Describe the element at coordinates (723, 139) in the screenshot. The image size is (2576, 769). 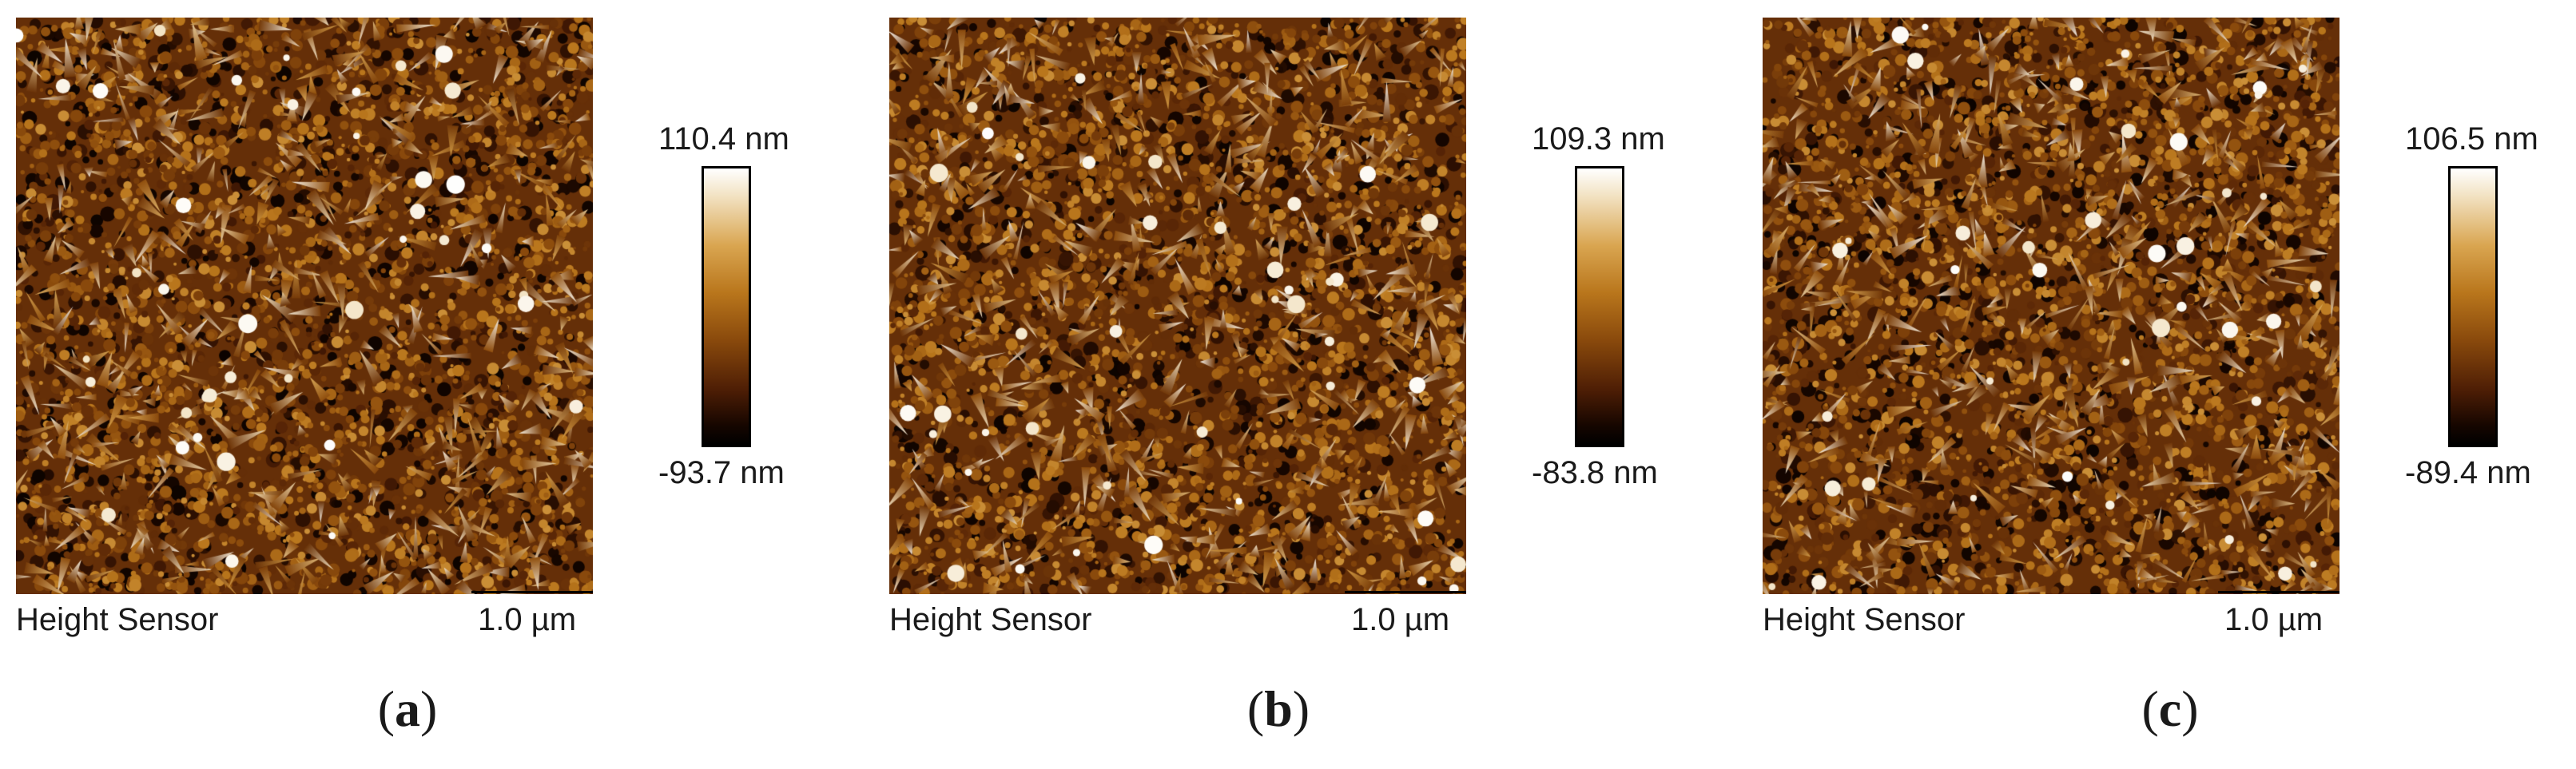
I see `colorbar-max-label: 110.4 nm` at that location.